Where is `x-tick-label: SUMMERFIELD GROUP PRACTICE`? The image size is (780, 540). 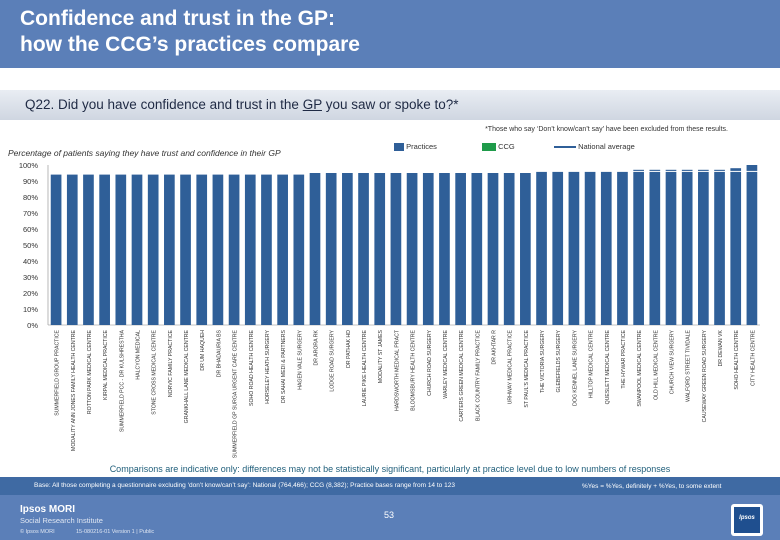 x-tick-label: SUMMERFIELD GROUP PRACTICE is located at coordinates (58, 372).